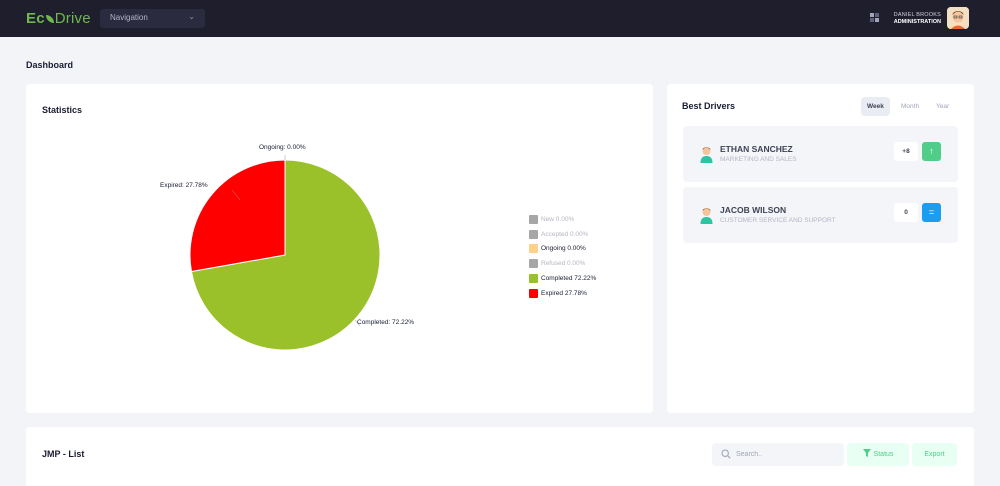 This screenshot has width=1000, height=486. What do you see at coordinates (906, 151) in the screenshot?
I see `driver-score: +8` at bounding box center [906, 151].